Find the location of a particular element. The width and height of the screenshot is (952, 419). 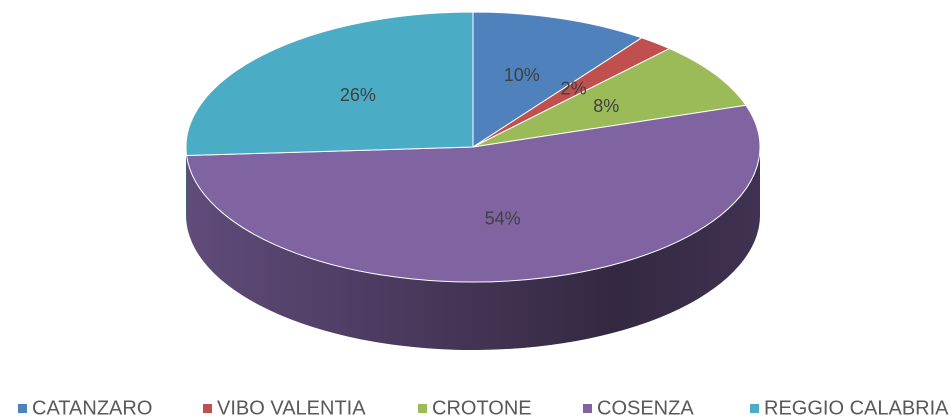

legend-label: COSENZA is located at coordinates (645, 408).